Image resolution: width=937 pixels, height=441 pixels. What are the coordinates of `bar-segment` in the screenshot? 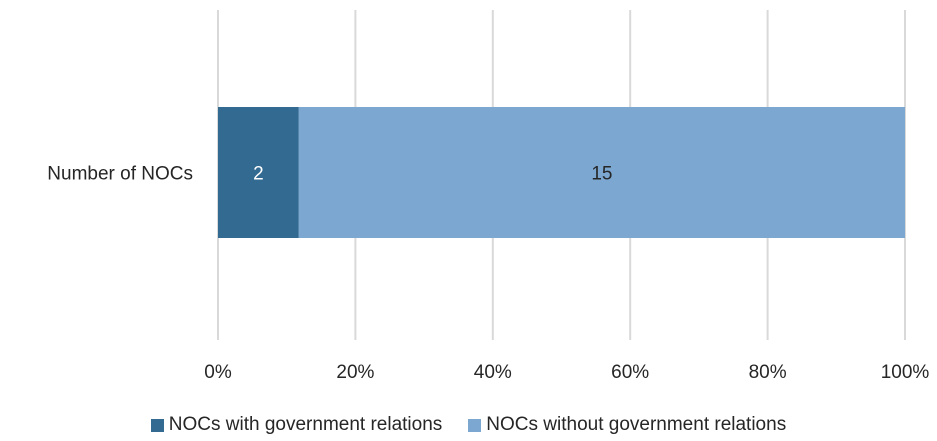 It's located at (258, 172).